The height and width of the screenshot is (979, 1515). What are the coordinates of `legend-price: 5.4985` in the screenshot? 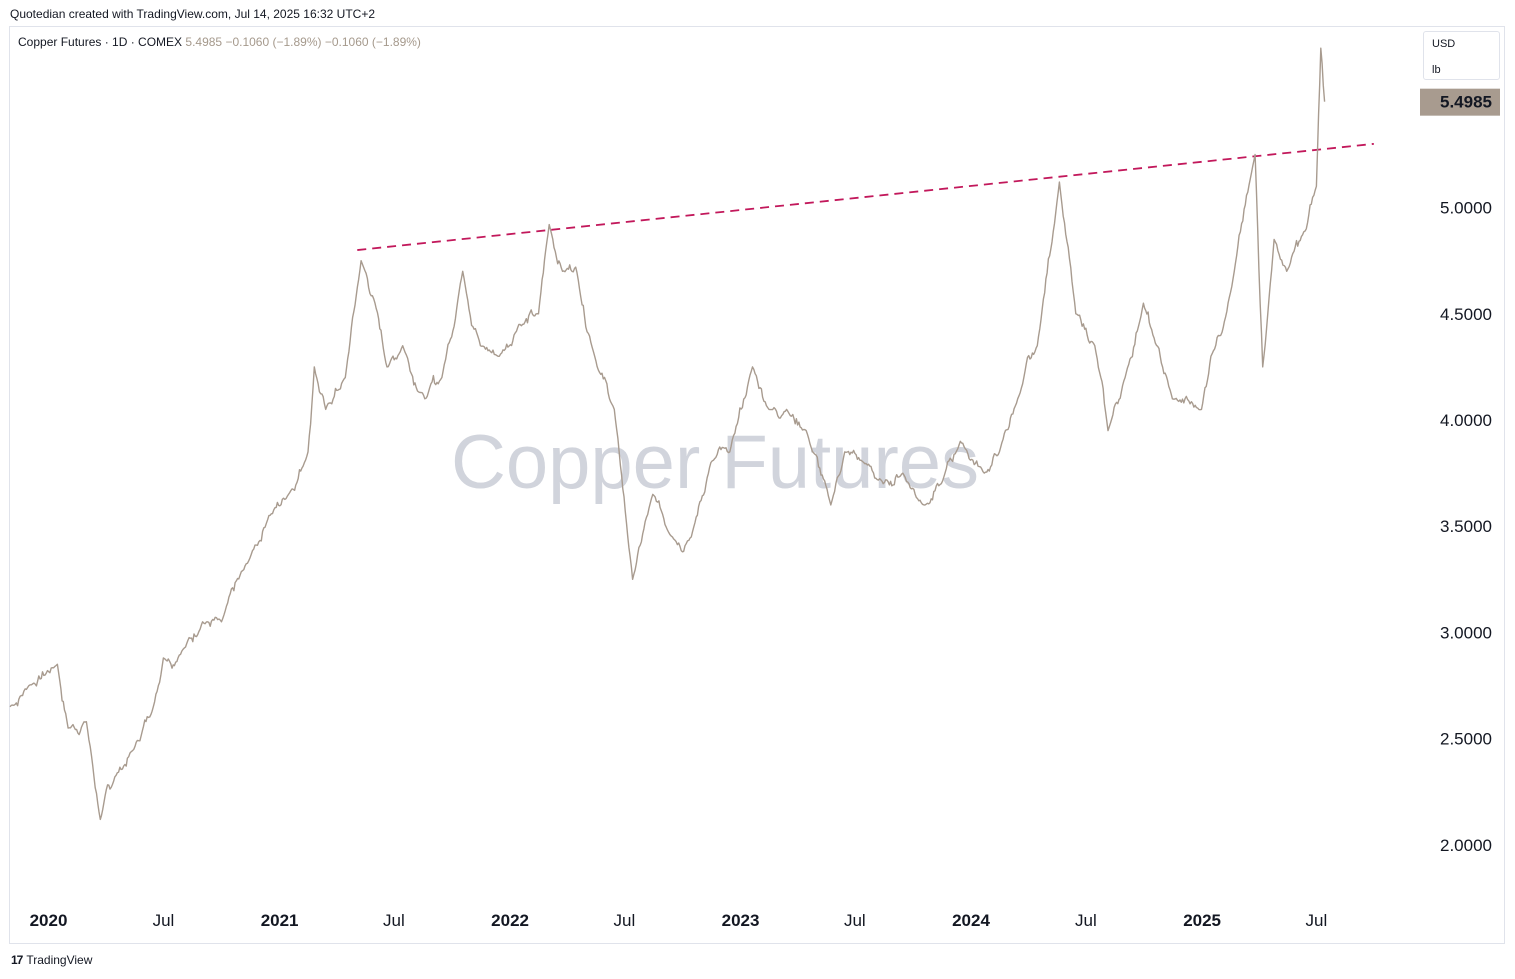 It's located at (204, 42).